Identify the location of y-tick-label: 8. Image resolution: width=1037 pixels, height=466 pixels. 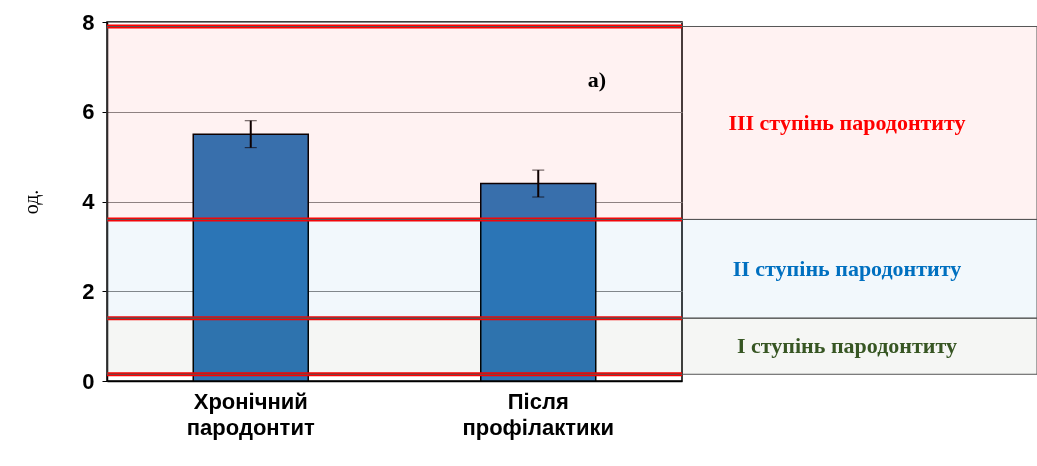
(88, 22).